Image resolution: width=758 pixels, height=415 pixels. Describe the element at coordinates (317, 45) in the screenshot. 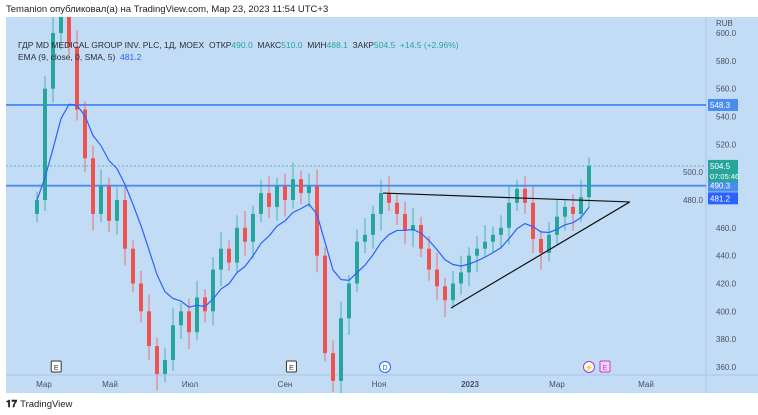

I see `low-label: МИН` at that location.